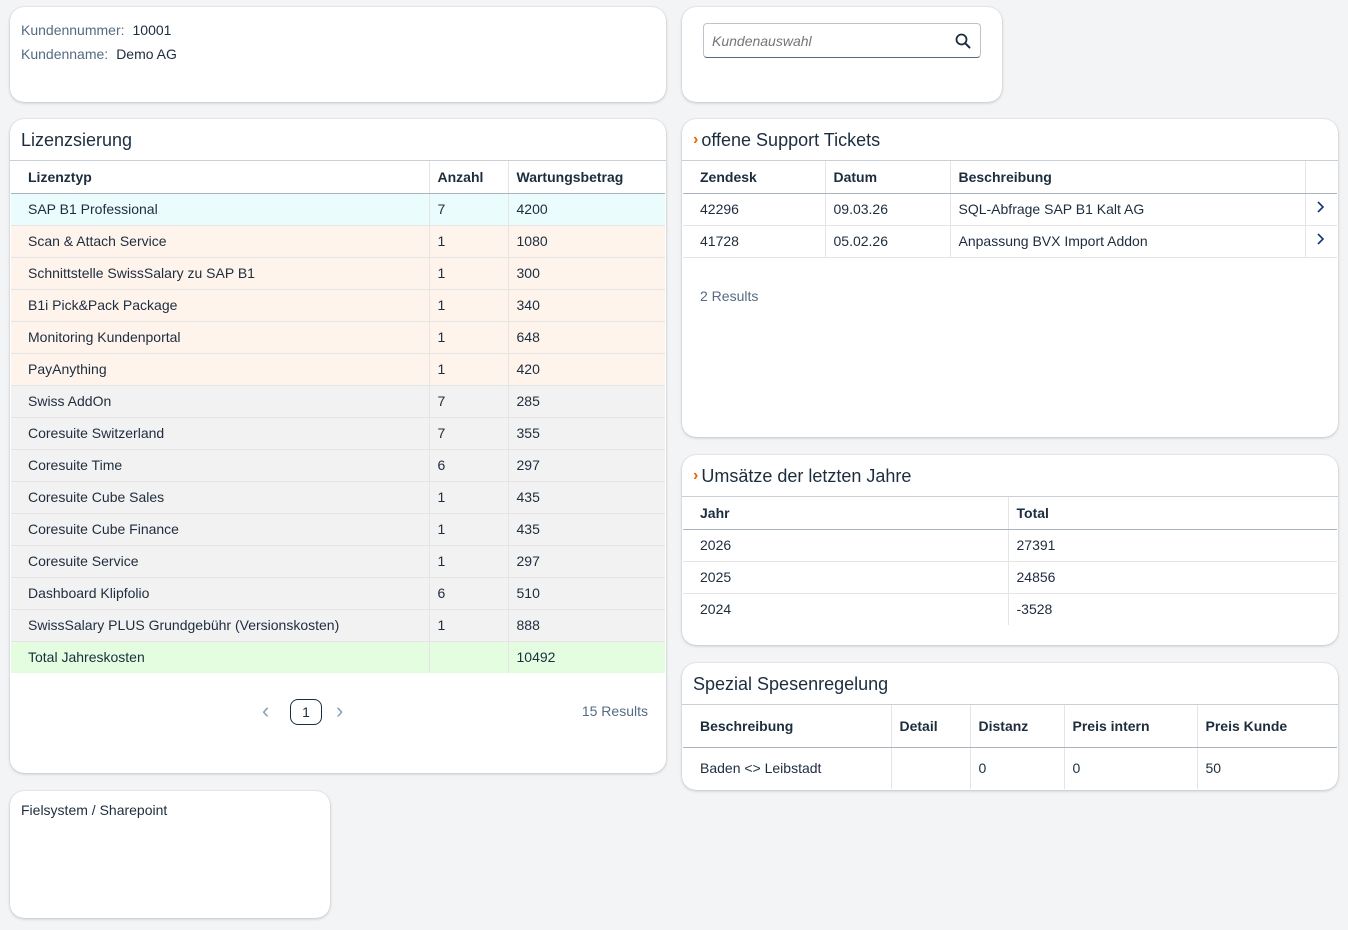 The height and width of the screenshot is (930, 1348). I want to click on table-row: Dashboard Klipfolio 6 510, so click(338, 593).